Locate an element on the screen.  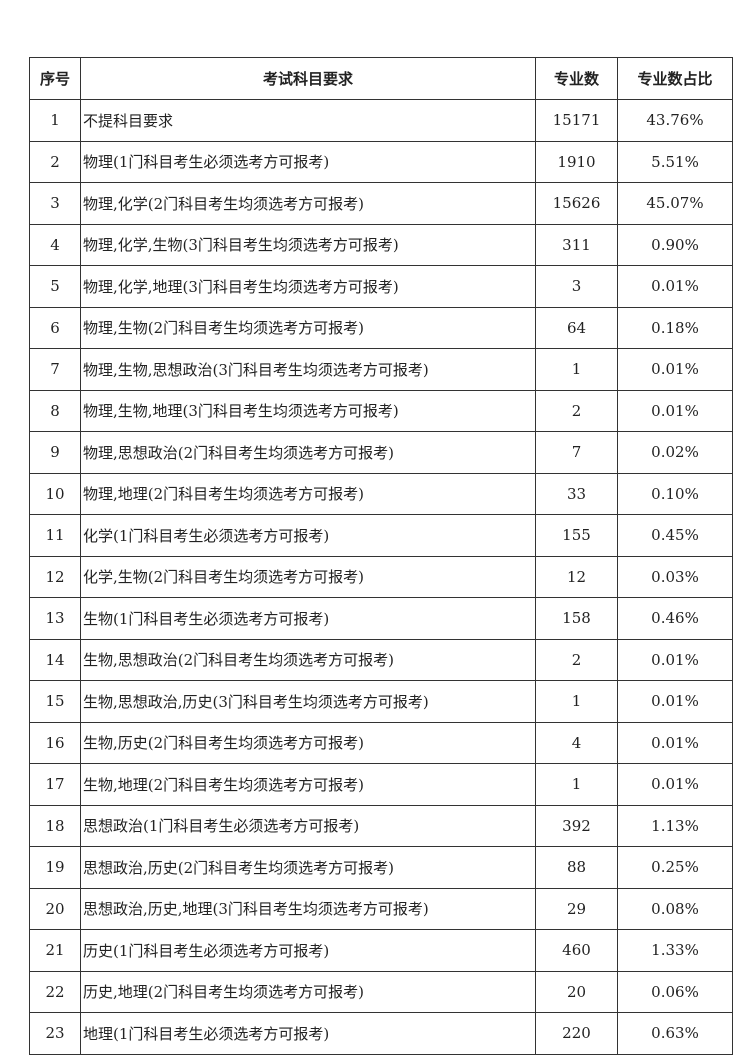
cell-requirement: 物理,思想政治(2门科目考生均须选考方可报考) is located at coordinates (308, 452).